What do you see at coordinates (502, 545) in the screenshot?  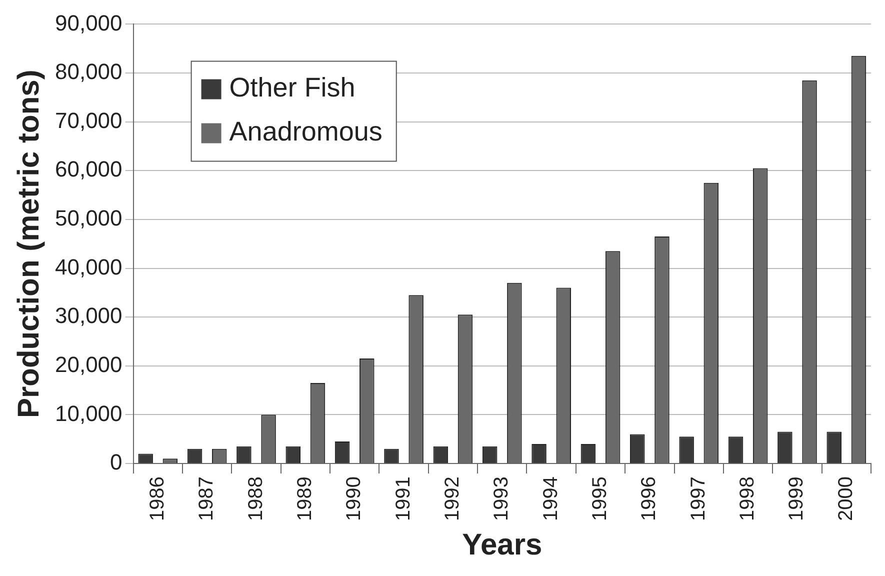 I see `x-axis-title: Years` at bounding box center [502, 545].